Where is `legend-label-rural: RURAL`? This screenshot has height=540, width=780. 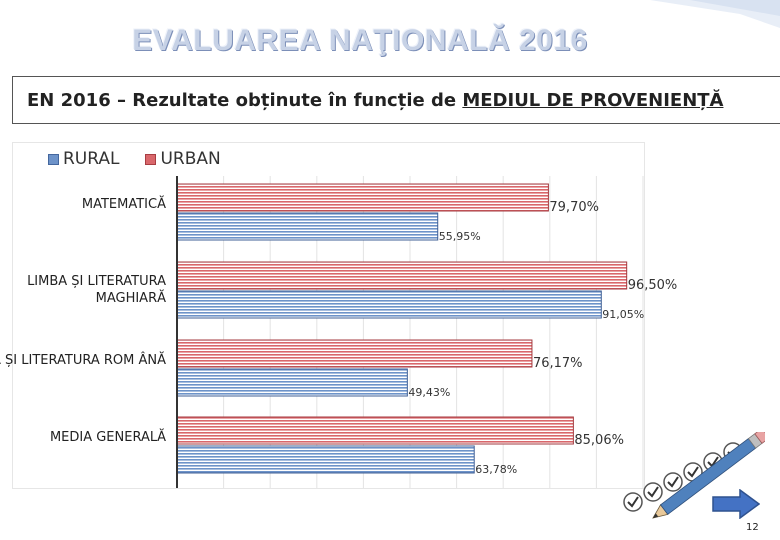
legend-label-rural: RURAL is located at coordinates (91, 159).